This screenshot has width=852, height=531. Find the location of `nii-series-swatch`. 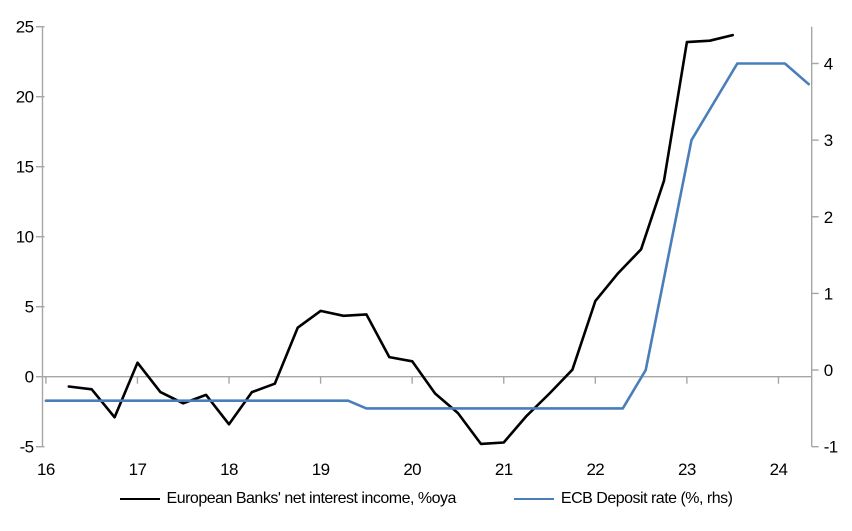

nii-series-swatch is located at coordinates (139, 499).